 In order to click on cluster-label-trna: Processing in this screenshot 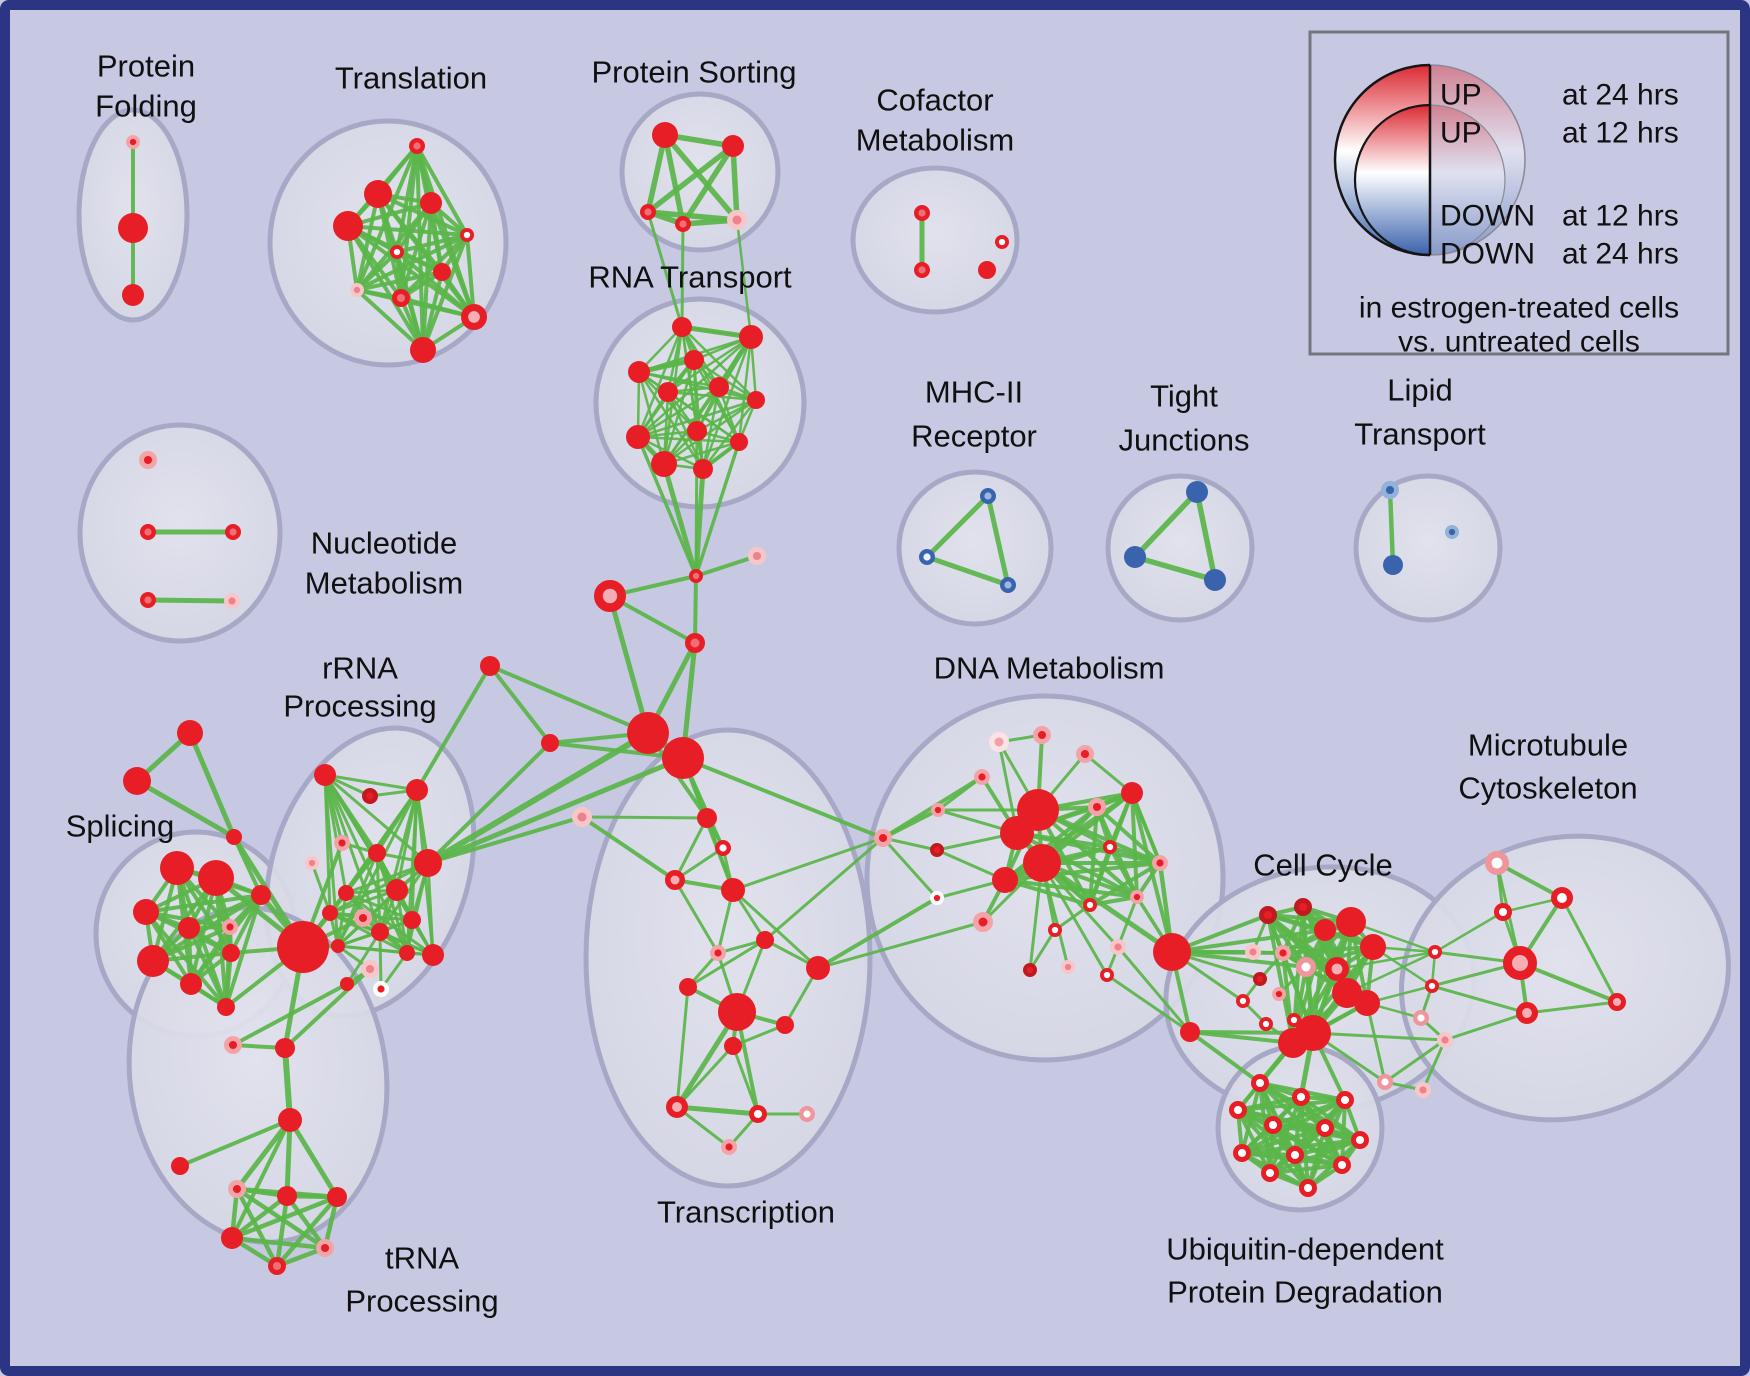, I will do `click(421, 1301)`.